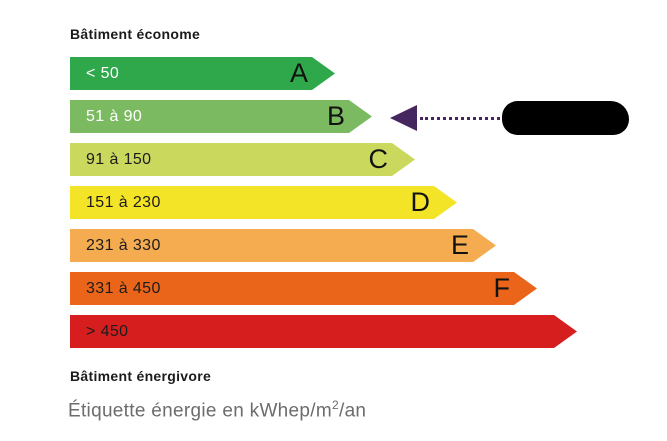 Image resolution: width=667 pixels, height=441 pixels. What do you see at coordinates (352, 411) in the screenshot?
I see `caption-text-end: /an` at bounding box center [352, 411].